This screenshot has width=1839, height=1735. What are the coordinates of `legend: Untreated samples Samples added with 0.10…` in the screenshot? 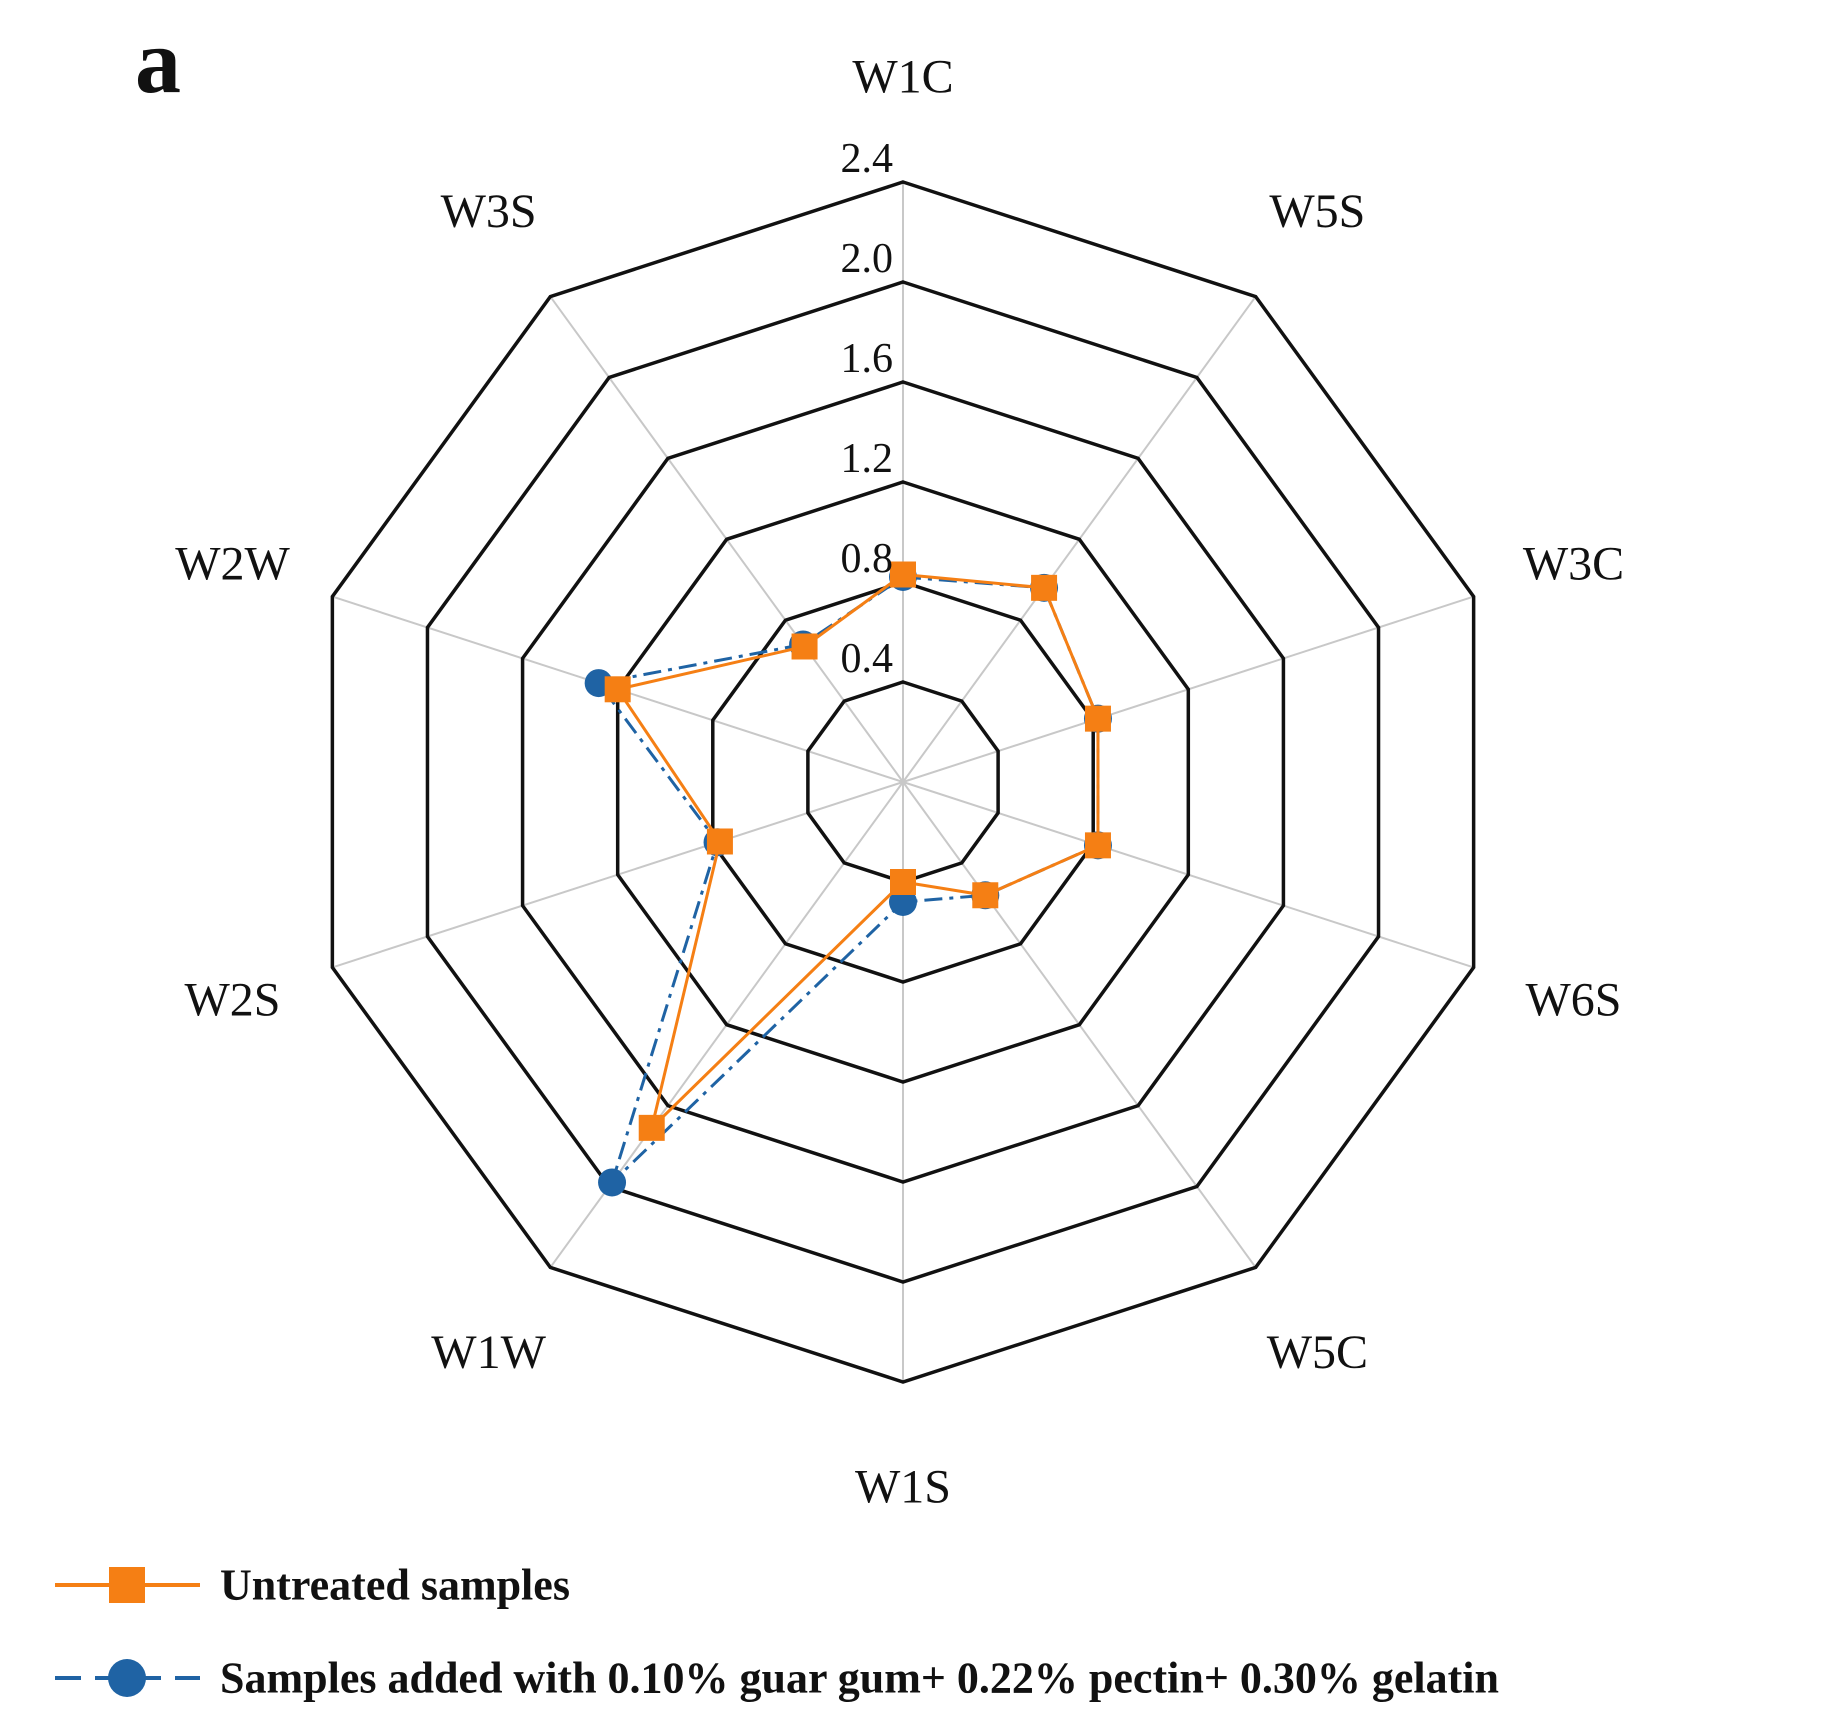 It's located at (777, 1632).